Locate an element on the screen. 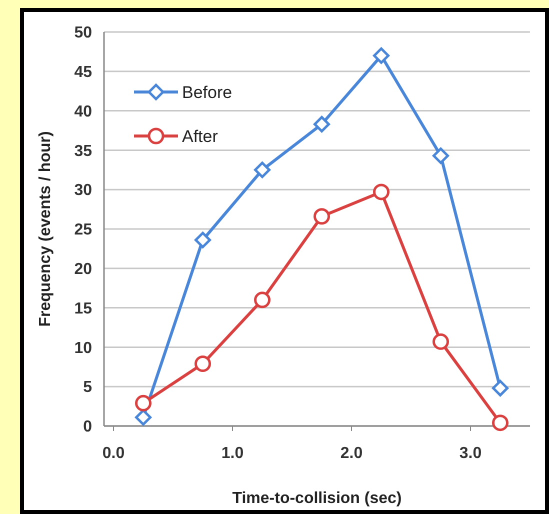 The image size is (549, 514). y-tick-label: 20 is located at coordinates (83, 269).